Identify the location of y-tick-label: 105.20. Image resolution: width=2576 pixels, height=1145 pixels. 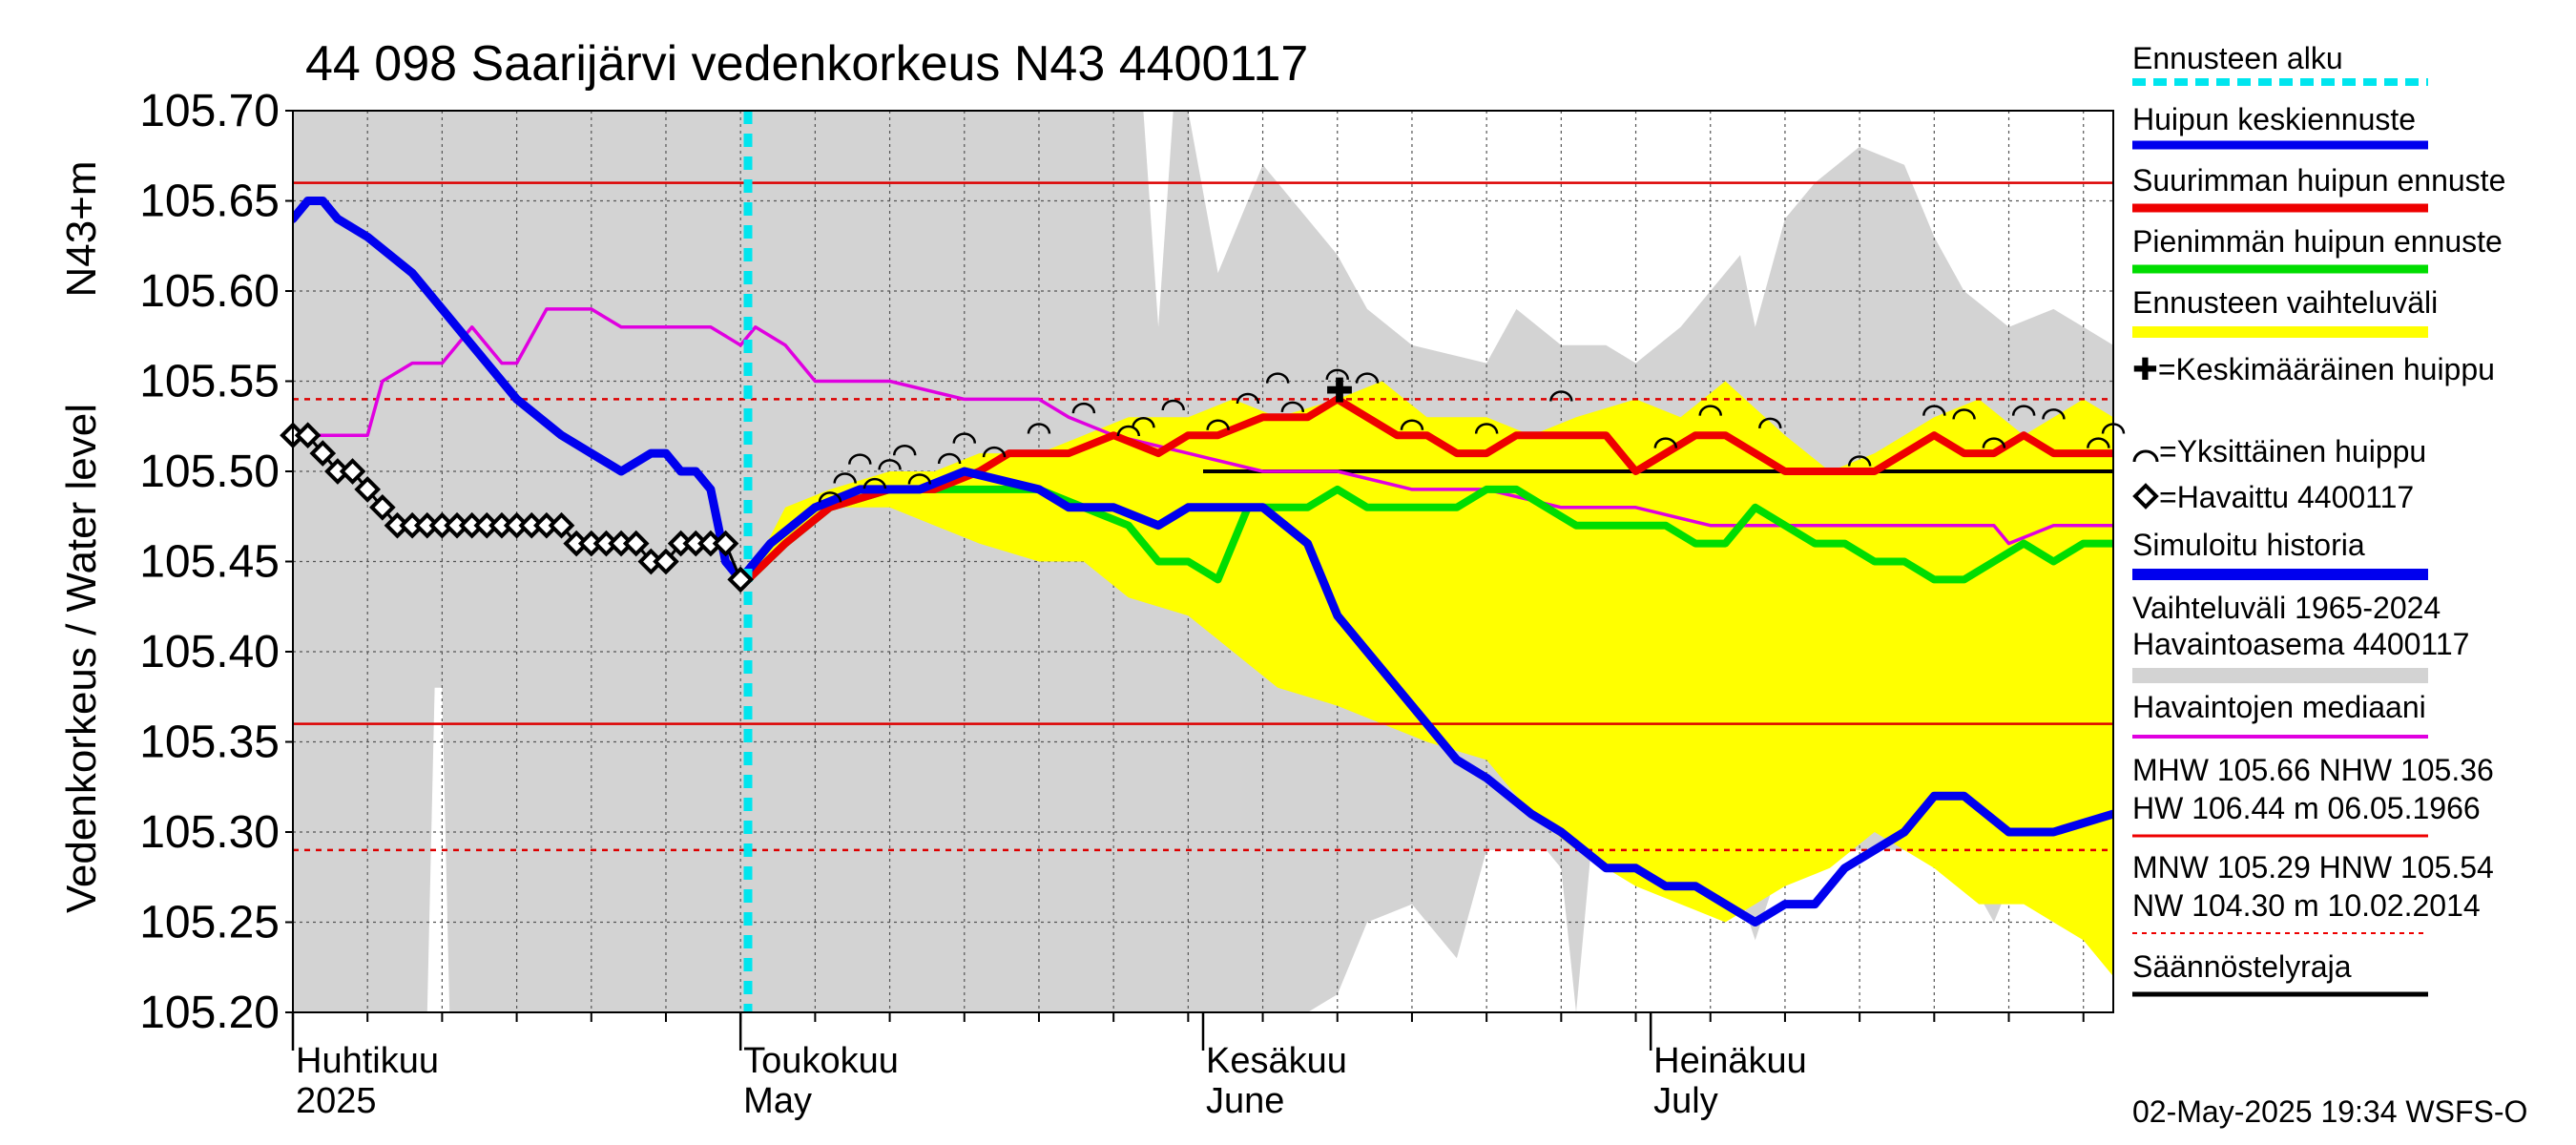
(209, 1013).